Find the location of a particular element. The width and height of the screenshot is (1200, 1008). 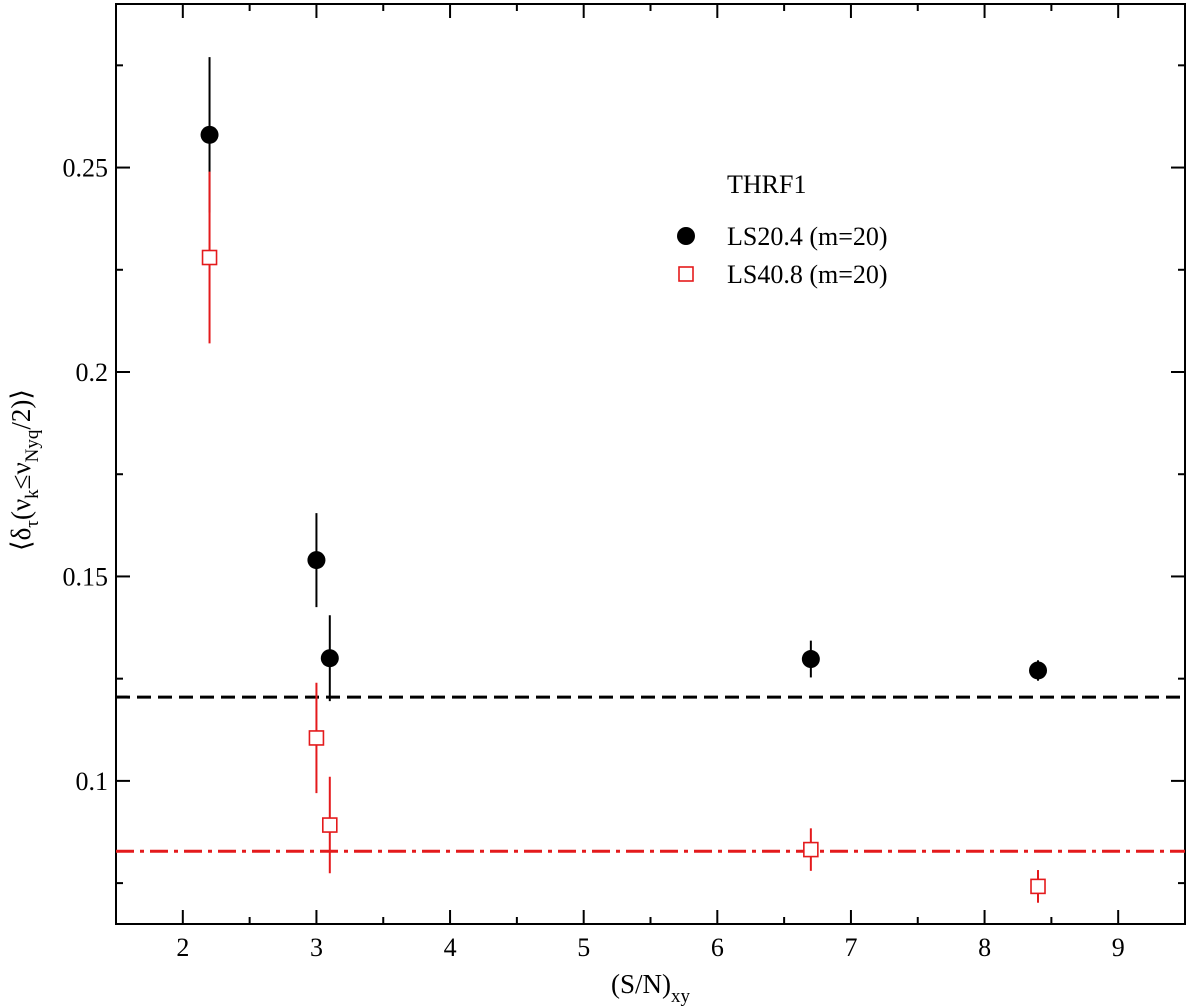

x-tick-label: 4 is located at coordinates (450, 947).